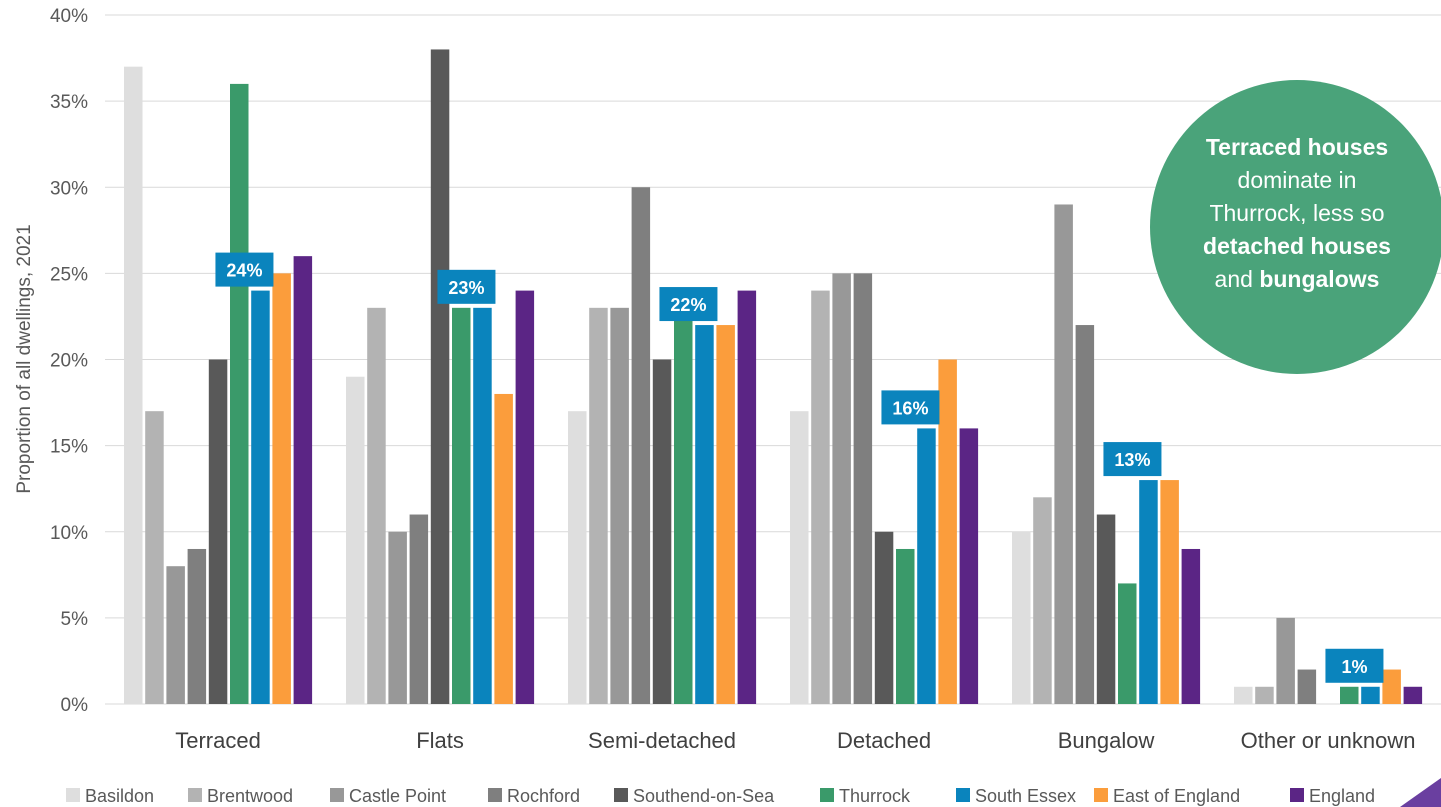 This screenshot has width=1441, height=807. I want to click on category-label: Flats, so click(440, 740).